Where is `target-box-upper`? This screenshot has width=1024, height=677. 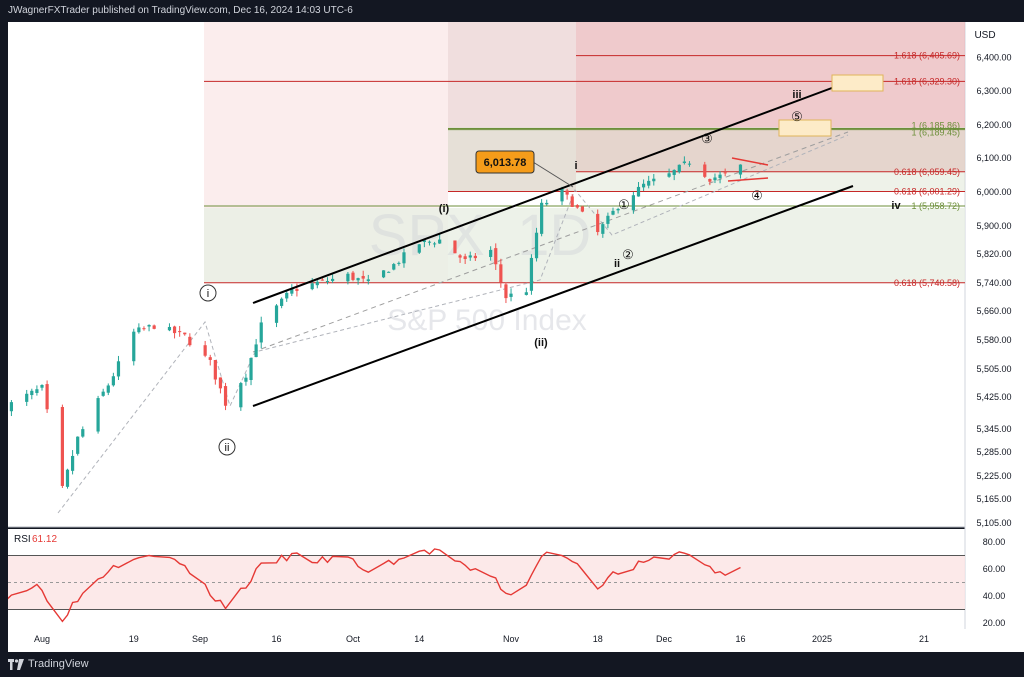
target-box-upper is located at coordinates (857, 83).